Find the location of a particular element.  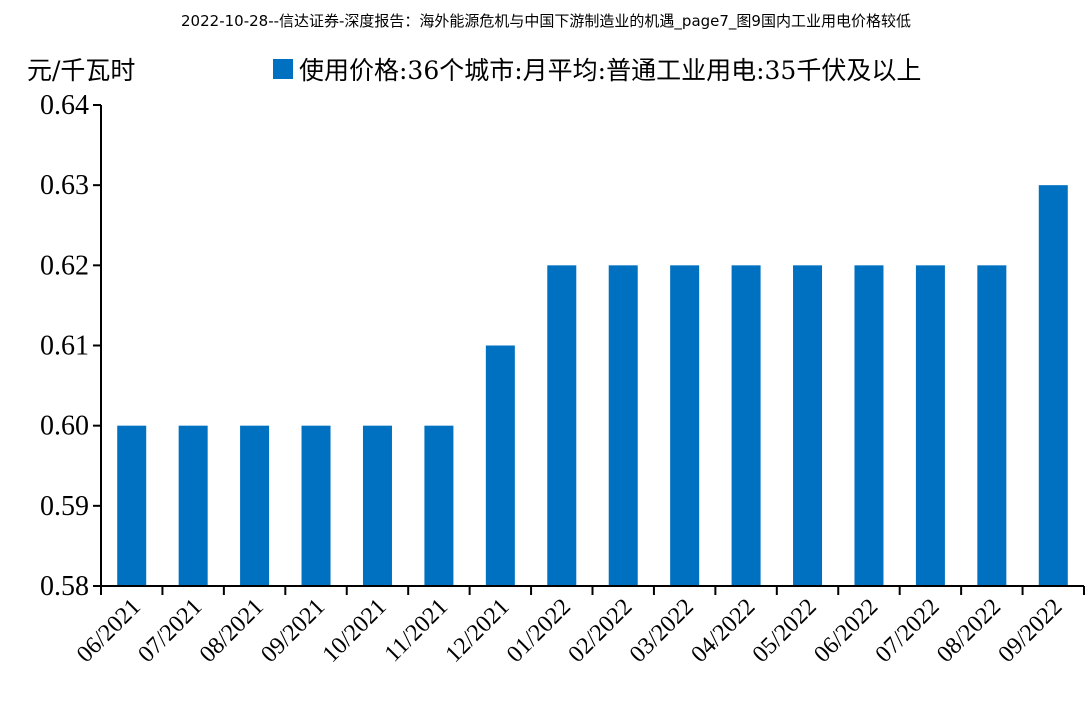

x-tick-label: 02/2022 is located at coordinates (600, 631).